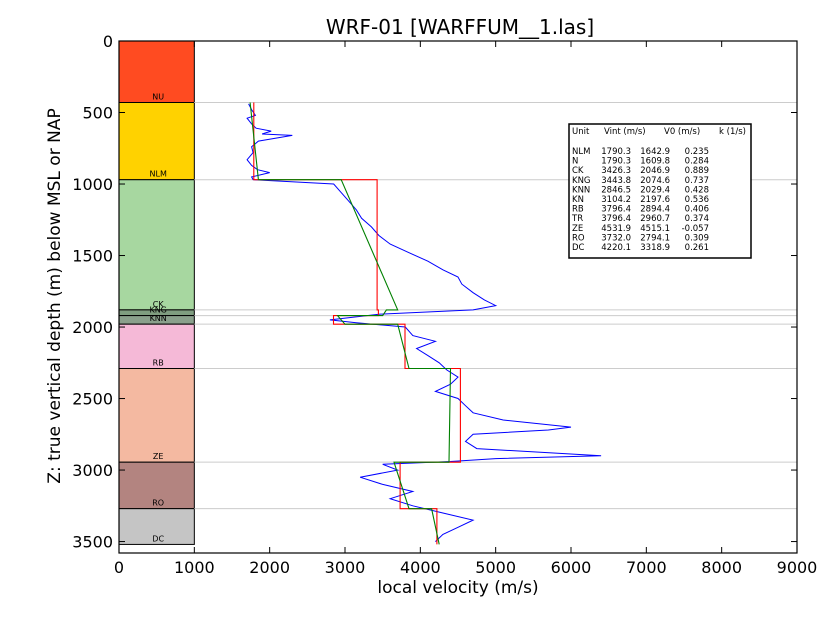  Describe the element at coordinates (682, 132) in the screenshot. I see `legend-header-cell: V0 (m/s)` at that location.